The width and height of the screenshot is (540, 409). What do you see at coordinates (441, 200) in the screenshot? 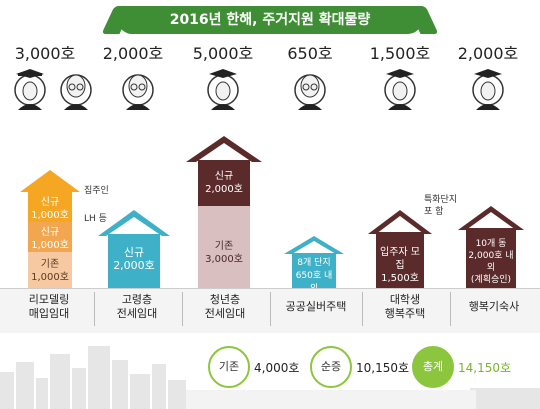
I see `note-specialized-a: 특화단지` at bounding box center [441, 200].